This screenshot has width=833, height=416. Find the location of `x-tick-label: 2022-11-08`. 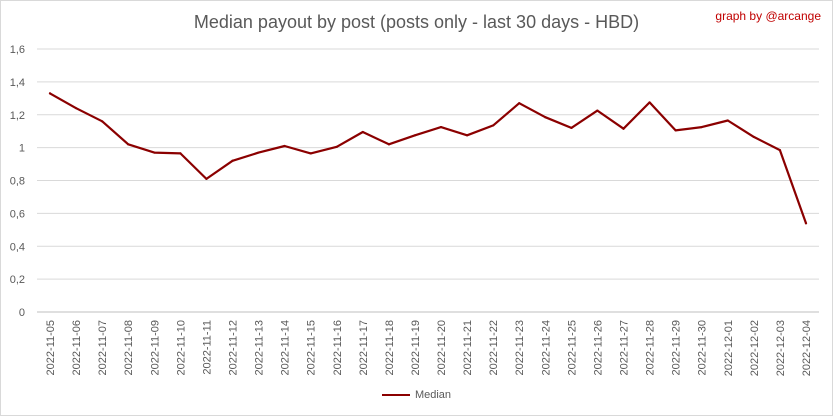

x-tick-label: 2022-11-08 is located at coordinates (129, 347).